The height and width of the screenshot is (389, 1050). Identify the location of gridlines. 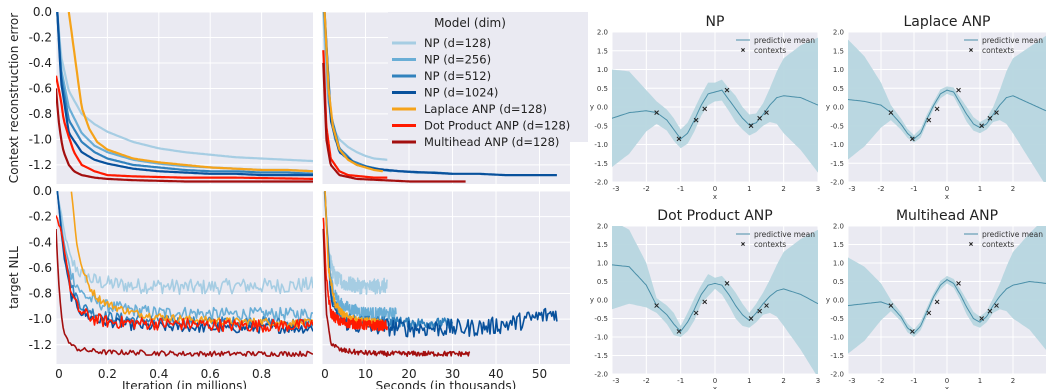
(946, 300).